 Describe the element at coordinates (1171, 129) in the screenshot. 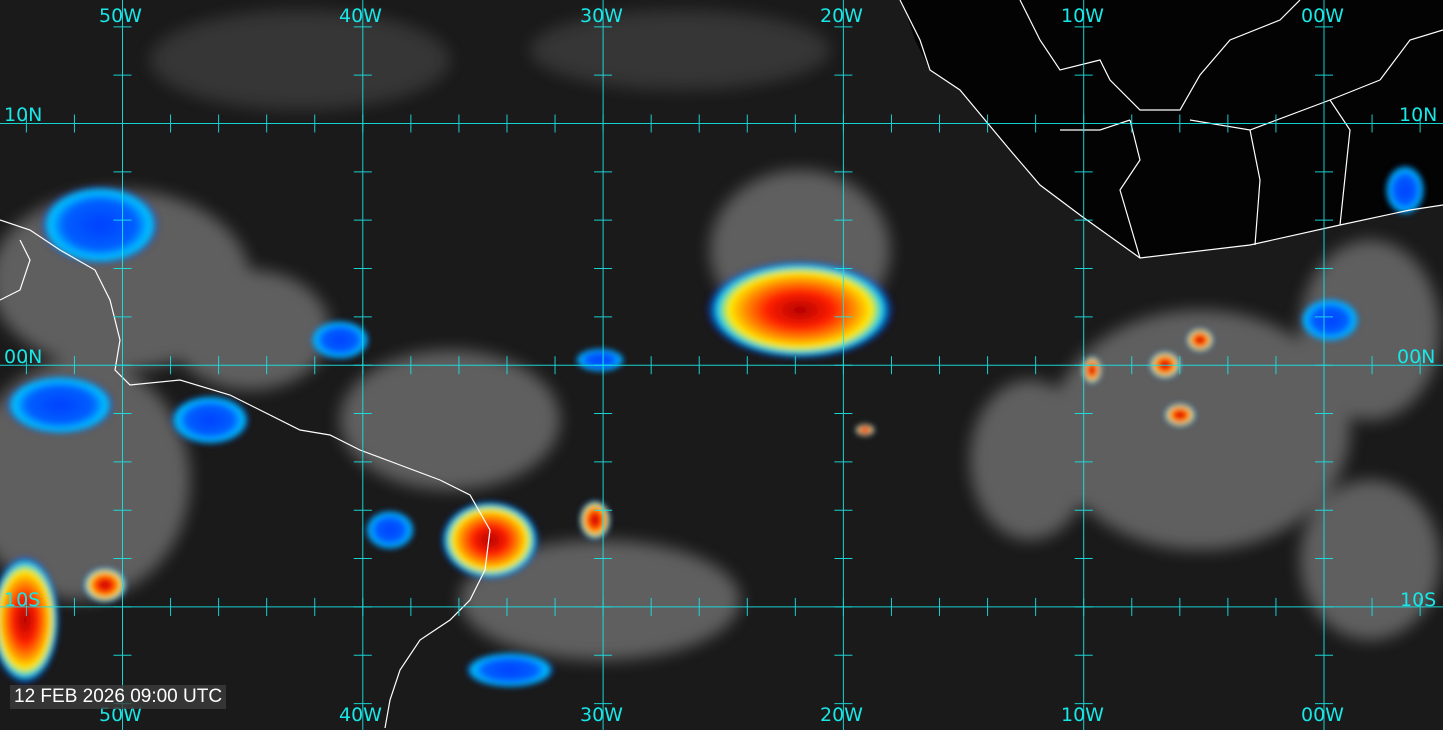

I see `africa-land` at that location.